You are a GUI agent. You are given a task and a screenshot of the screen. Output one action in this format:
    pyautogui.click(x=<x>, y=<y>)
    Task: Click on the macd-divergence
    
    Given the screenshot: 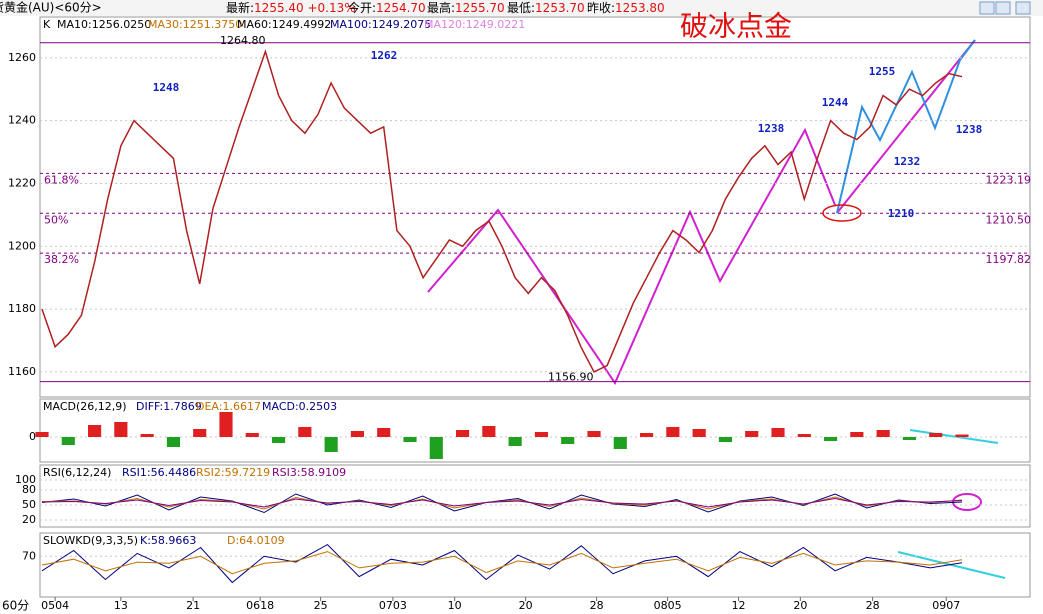 What is the action you would take?
    pyautogui.click(x=954, y=436)
    